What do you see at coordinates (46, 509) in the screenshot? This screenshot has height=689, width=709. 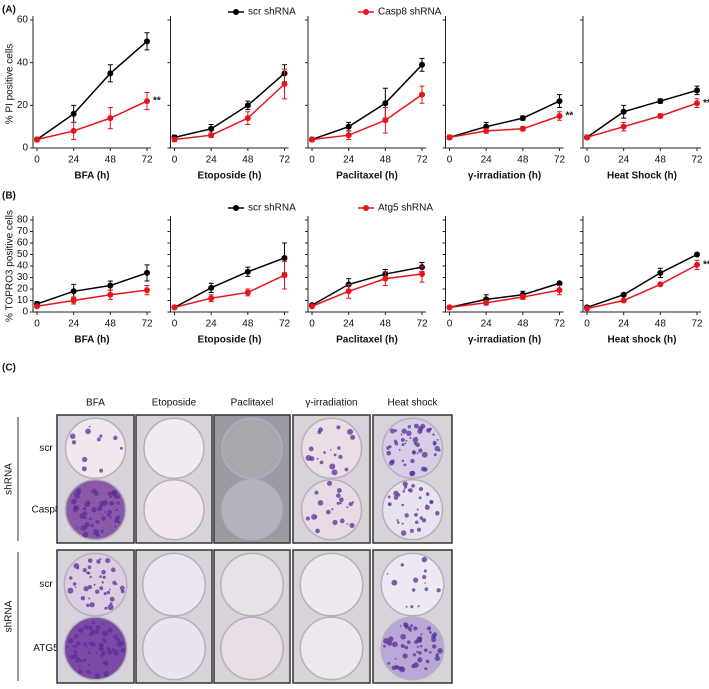 I see `row-label: Casp8` at bounding box center [46, 509].